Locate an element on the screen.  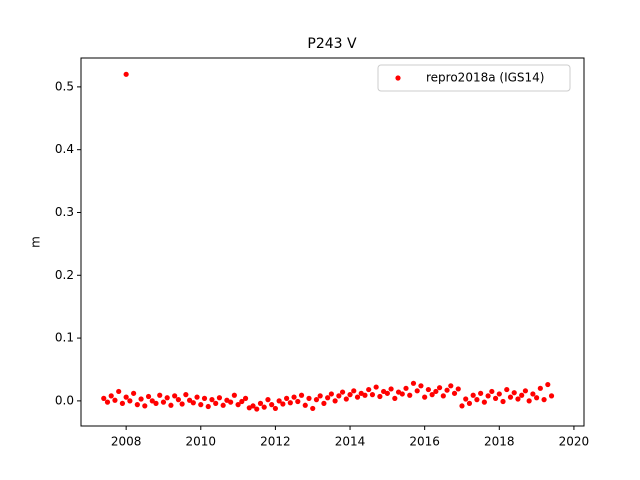
legend-marker is located at coordinates (398, 78).